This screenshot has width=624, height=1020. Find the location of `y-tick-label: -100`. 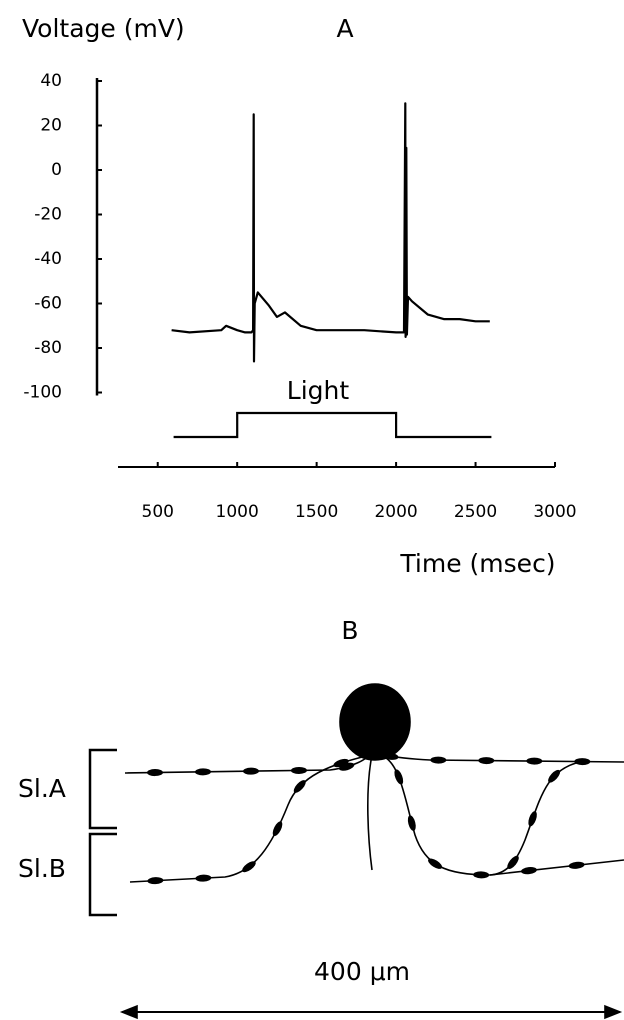

y-tick-label: -100 is located at coordinates (42, 393).